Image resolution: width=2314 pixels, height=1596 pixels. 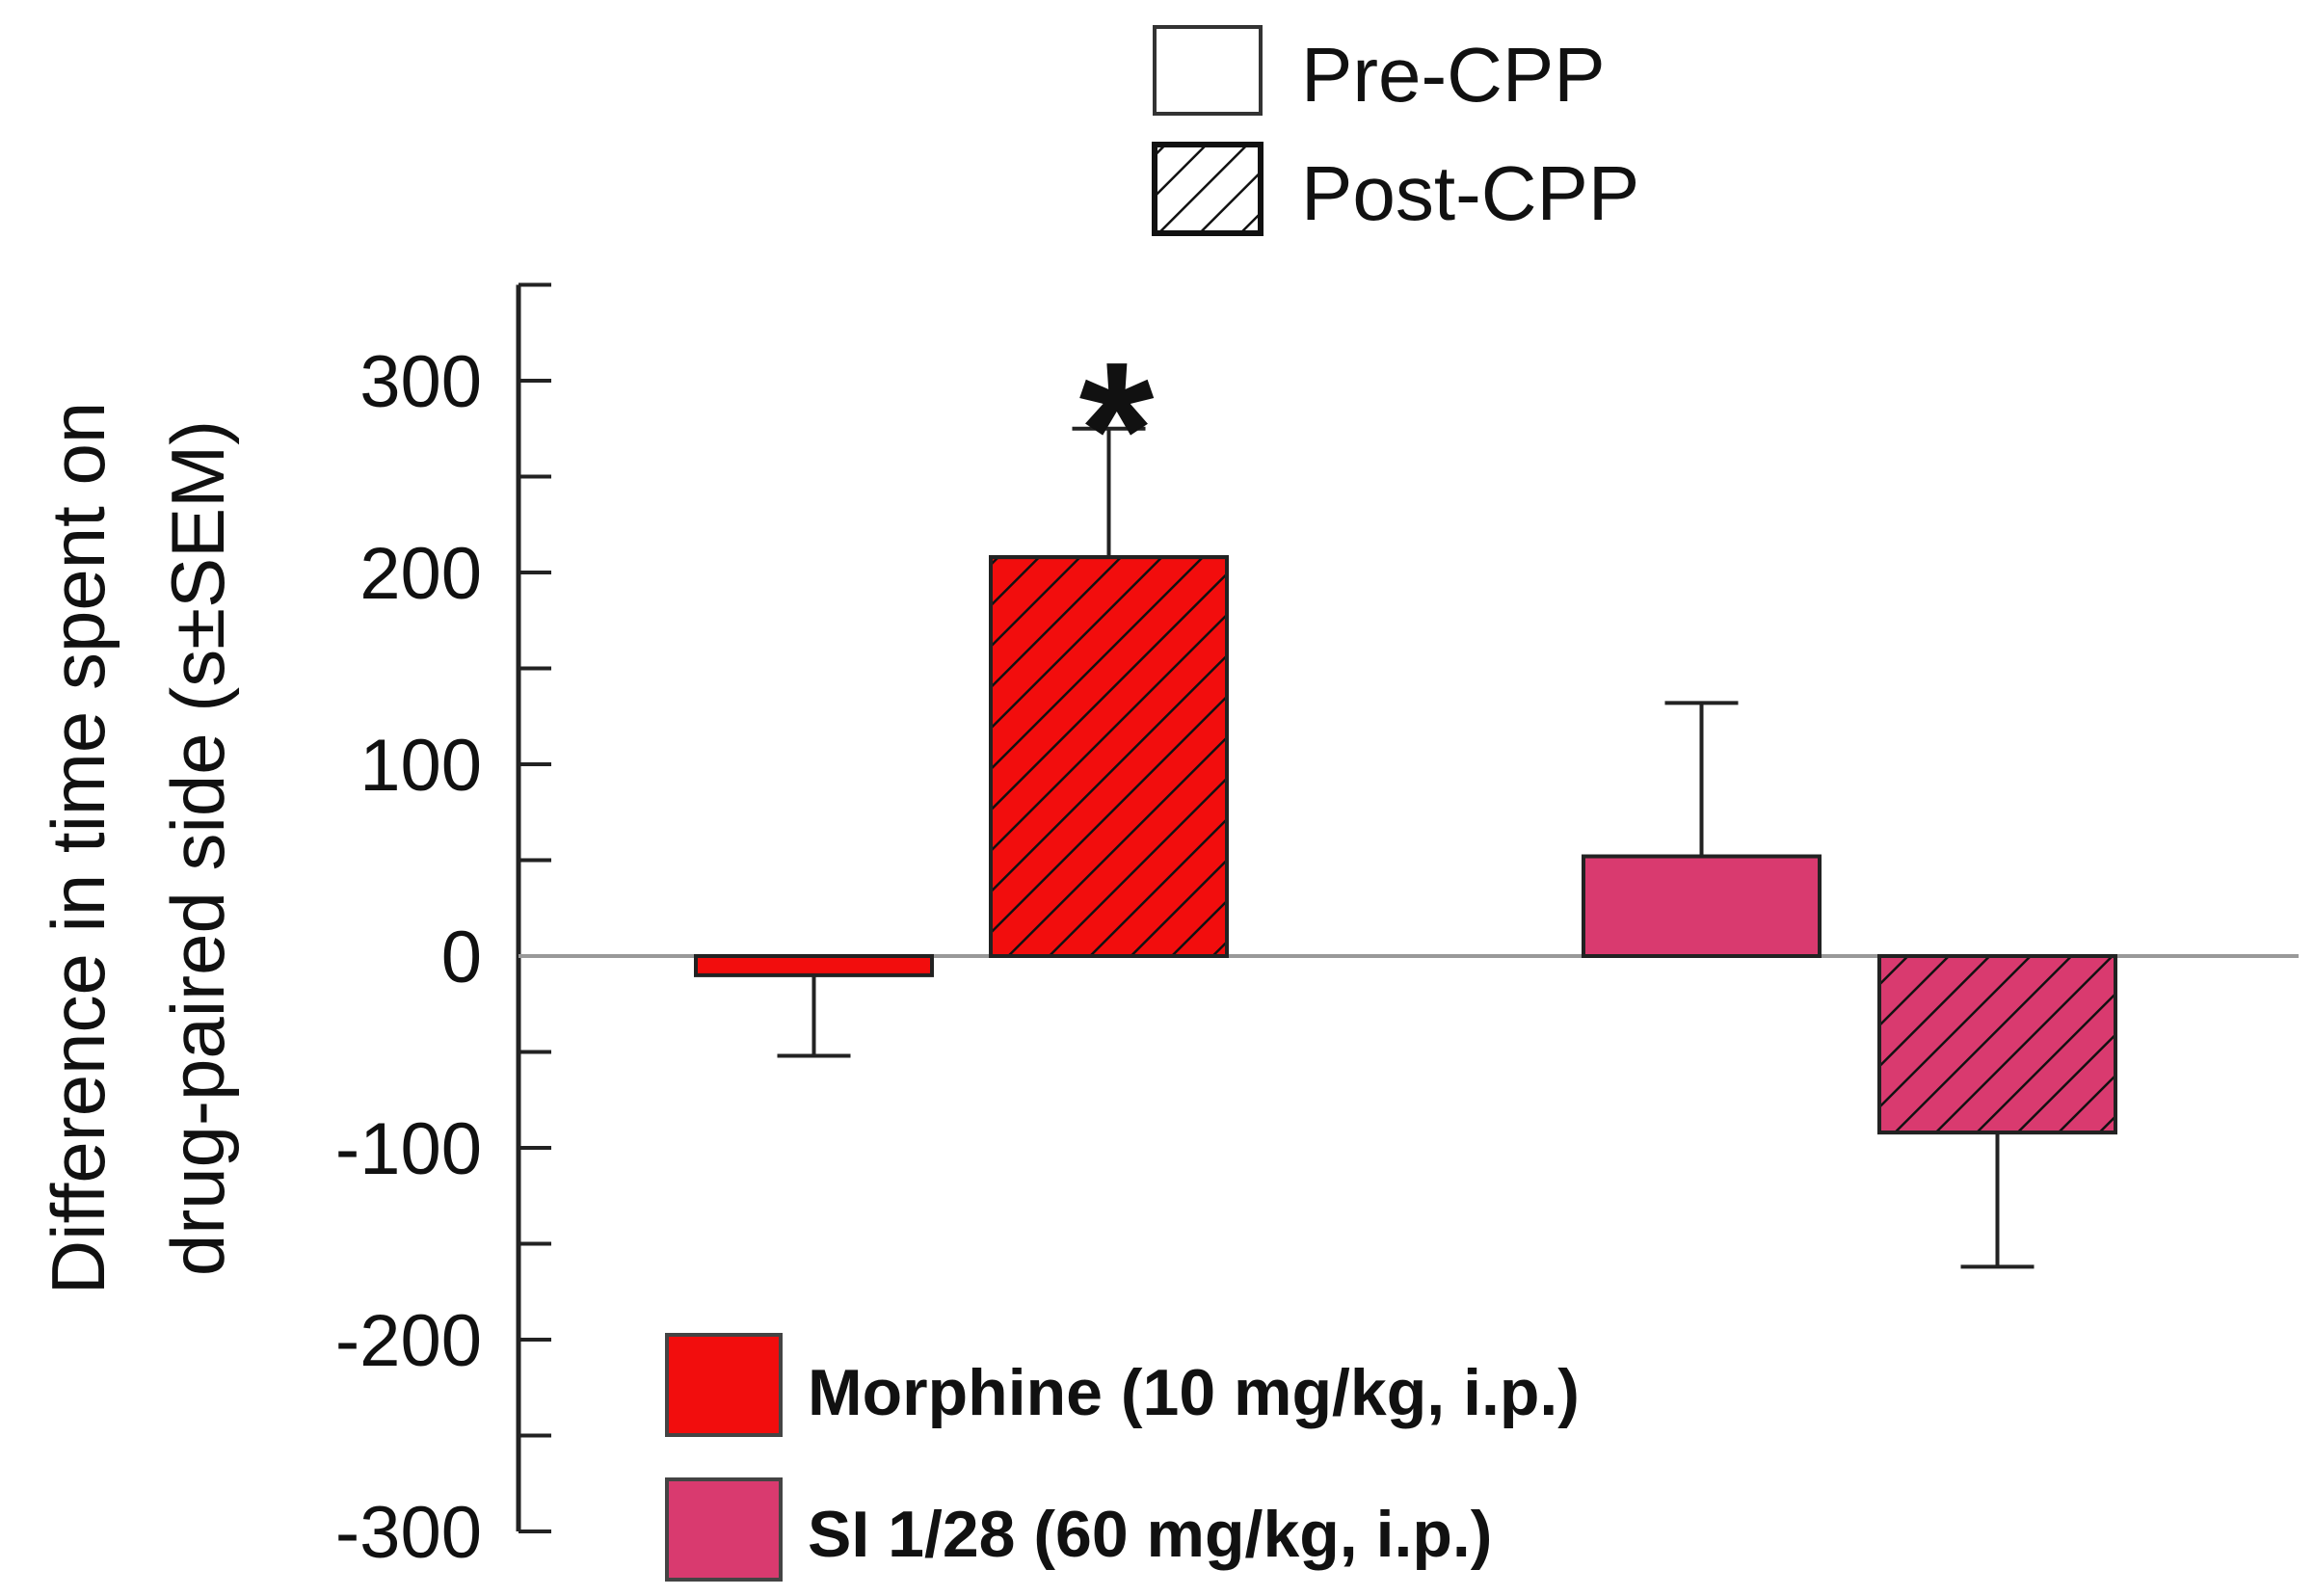 I want to click on y-tick-label: 100, so click(x=420, y=766).